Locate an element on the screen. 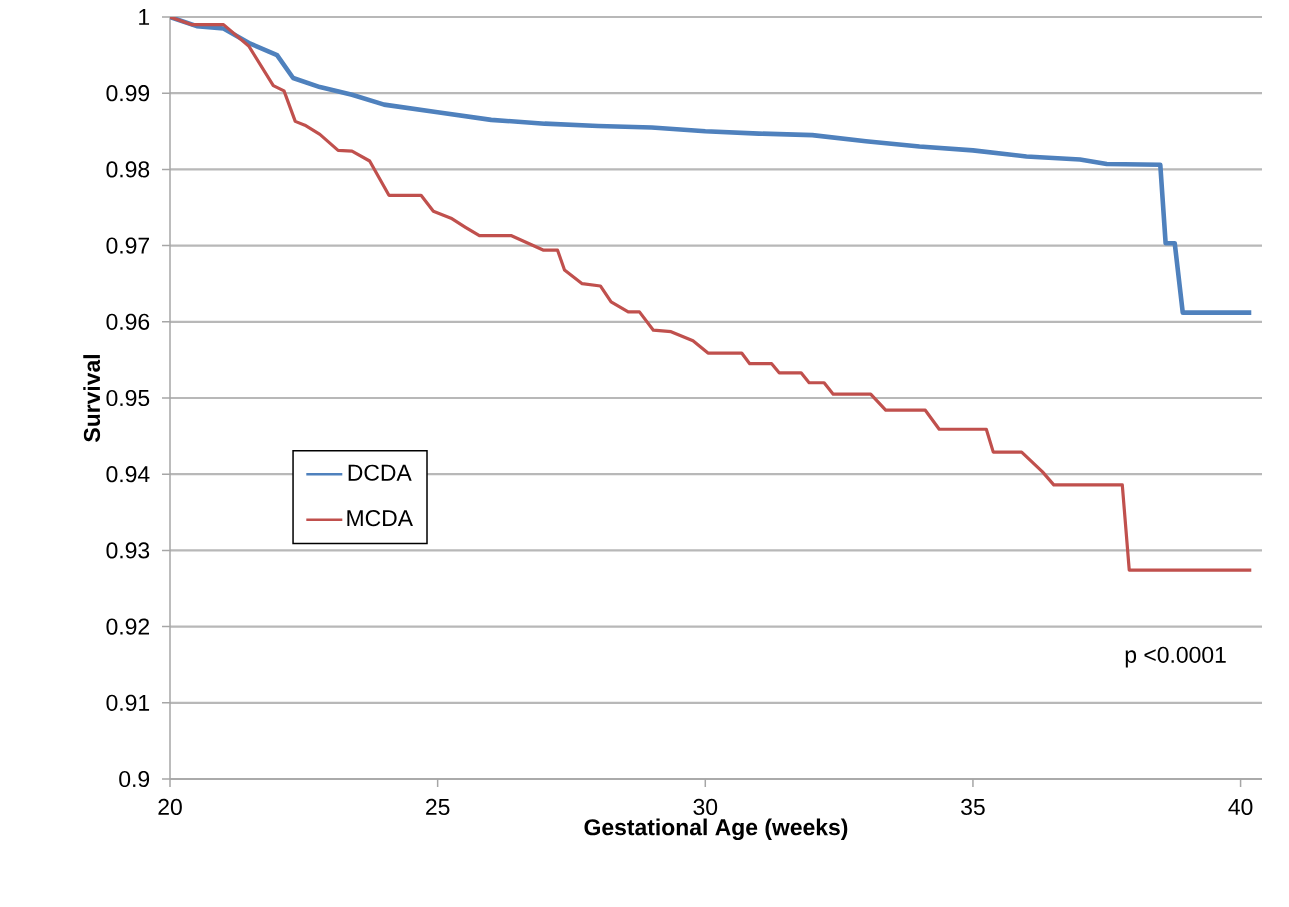 The image size is (1289, 907). x-tick-label: 35 is located at coordinates (973, 807).